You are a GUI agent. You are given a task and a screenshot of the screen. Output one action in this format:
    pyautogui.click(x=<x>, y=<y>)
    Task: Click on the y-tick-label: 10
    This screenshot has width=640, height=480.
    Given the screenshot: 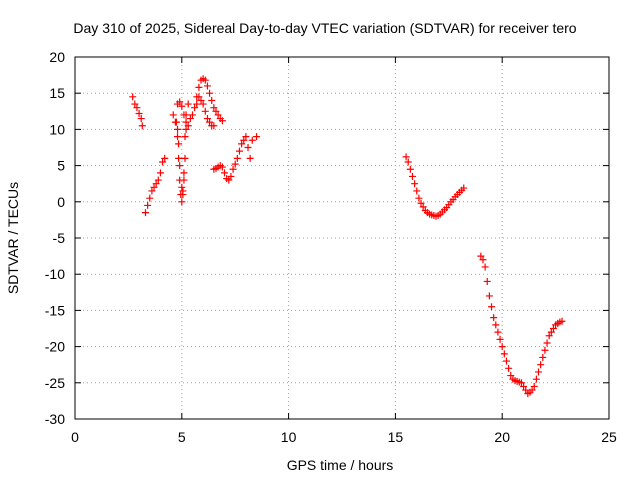 What is the action you would take?
    pyautogui.click(x=57, y=129)
    